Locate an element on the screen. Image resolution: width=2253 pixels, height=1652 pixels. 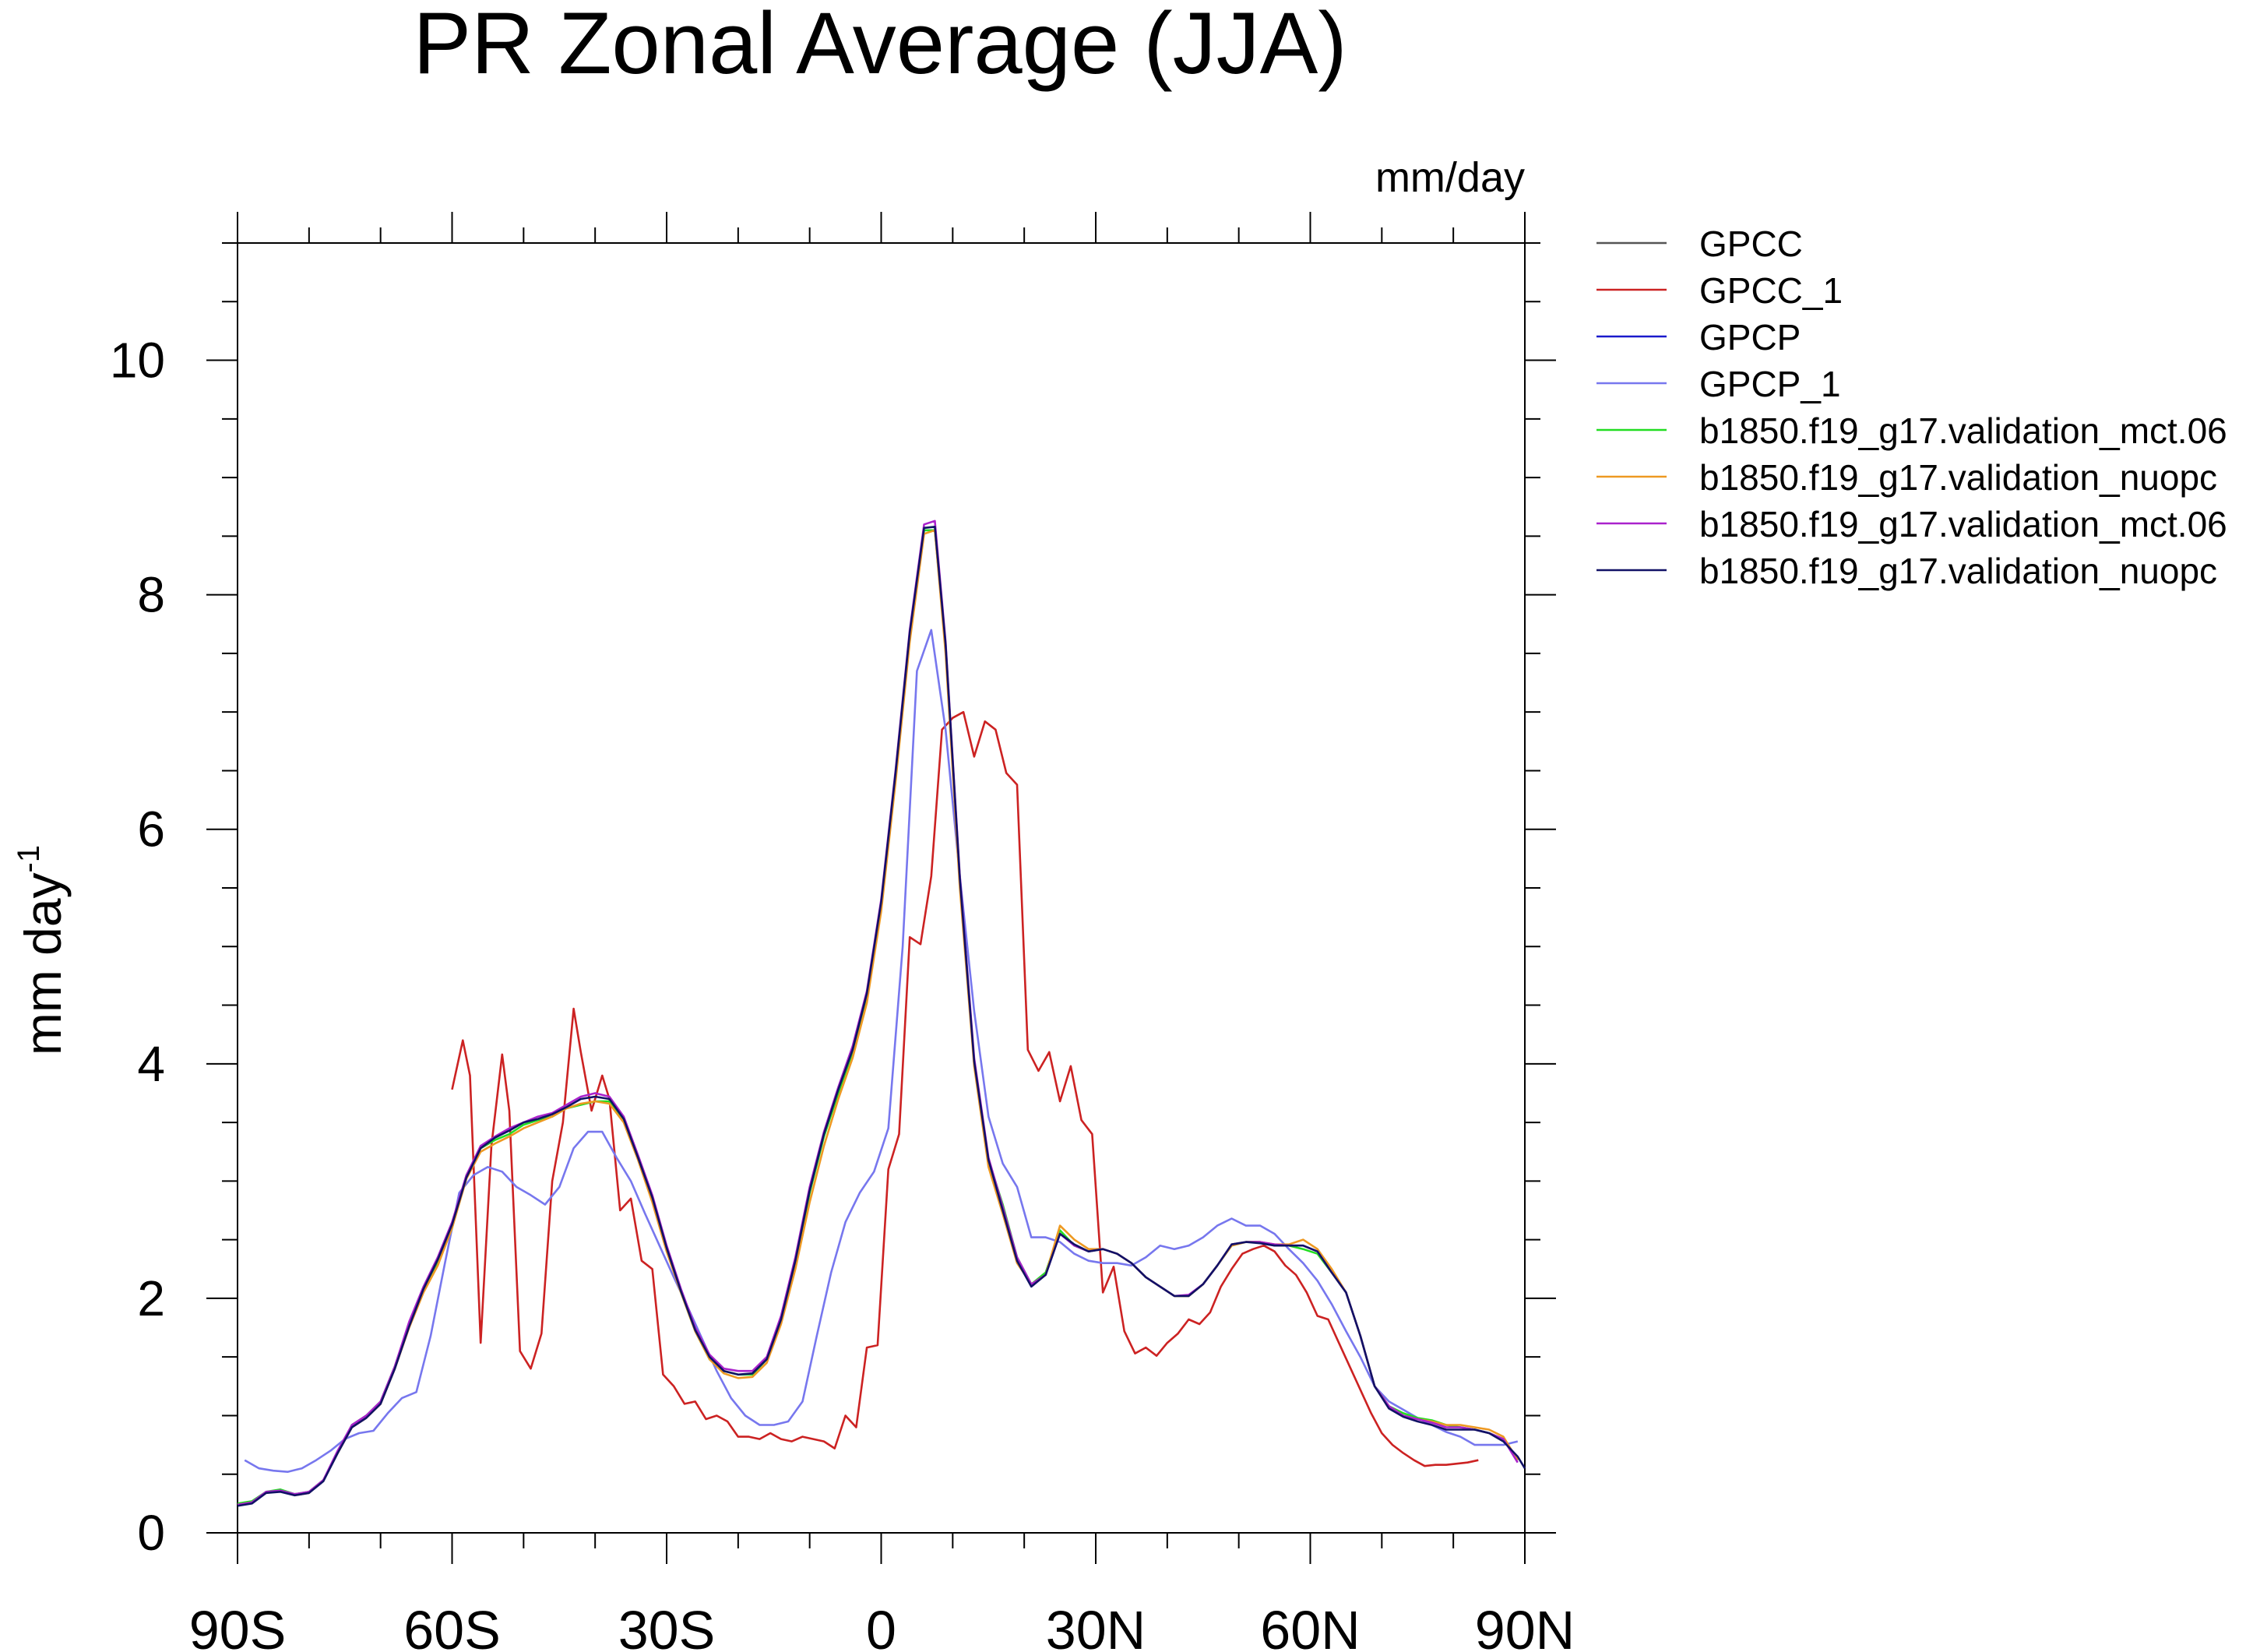
x-tick-label: 90S is located at coordinates (238, 1626).